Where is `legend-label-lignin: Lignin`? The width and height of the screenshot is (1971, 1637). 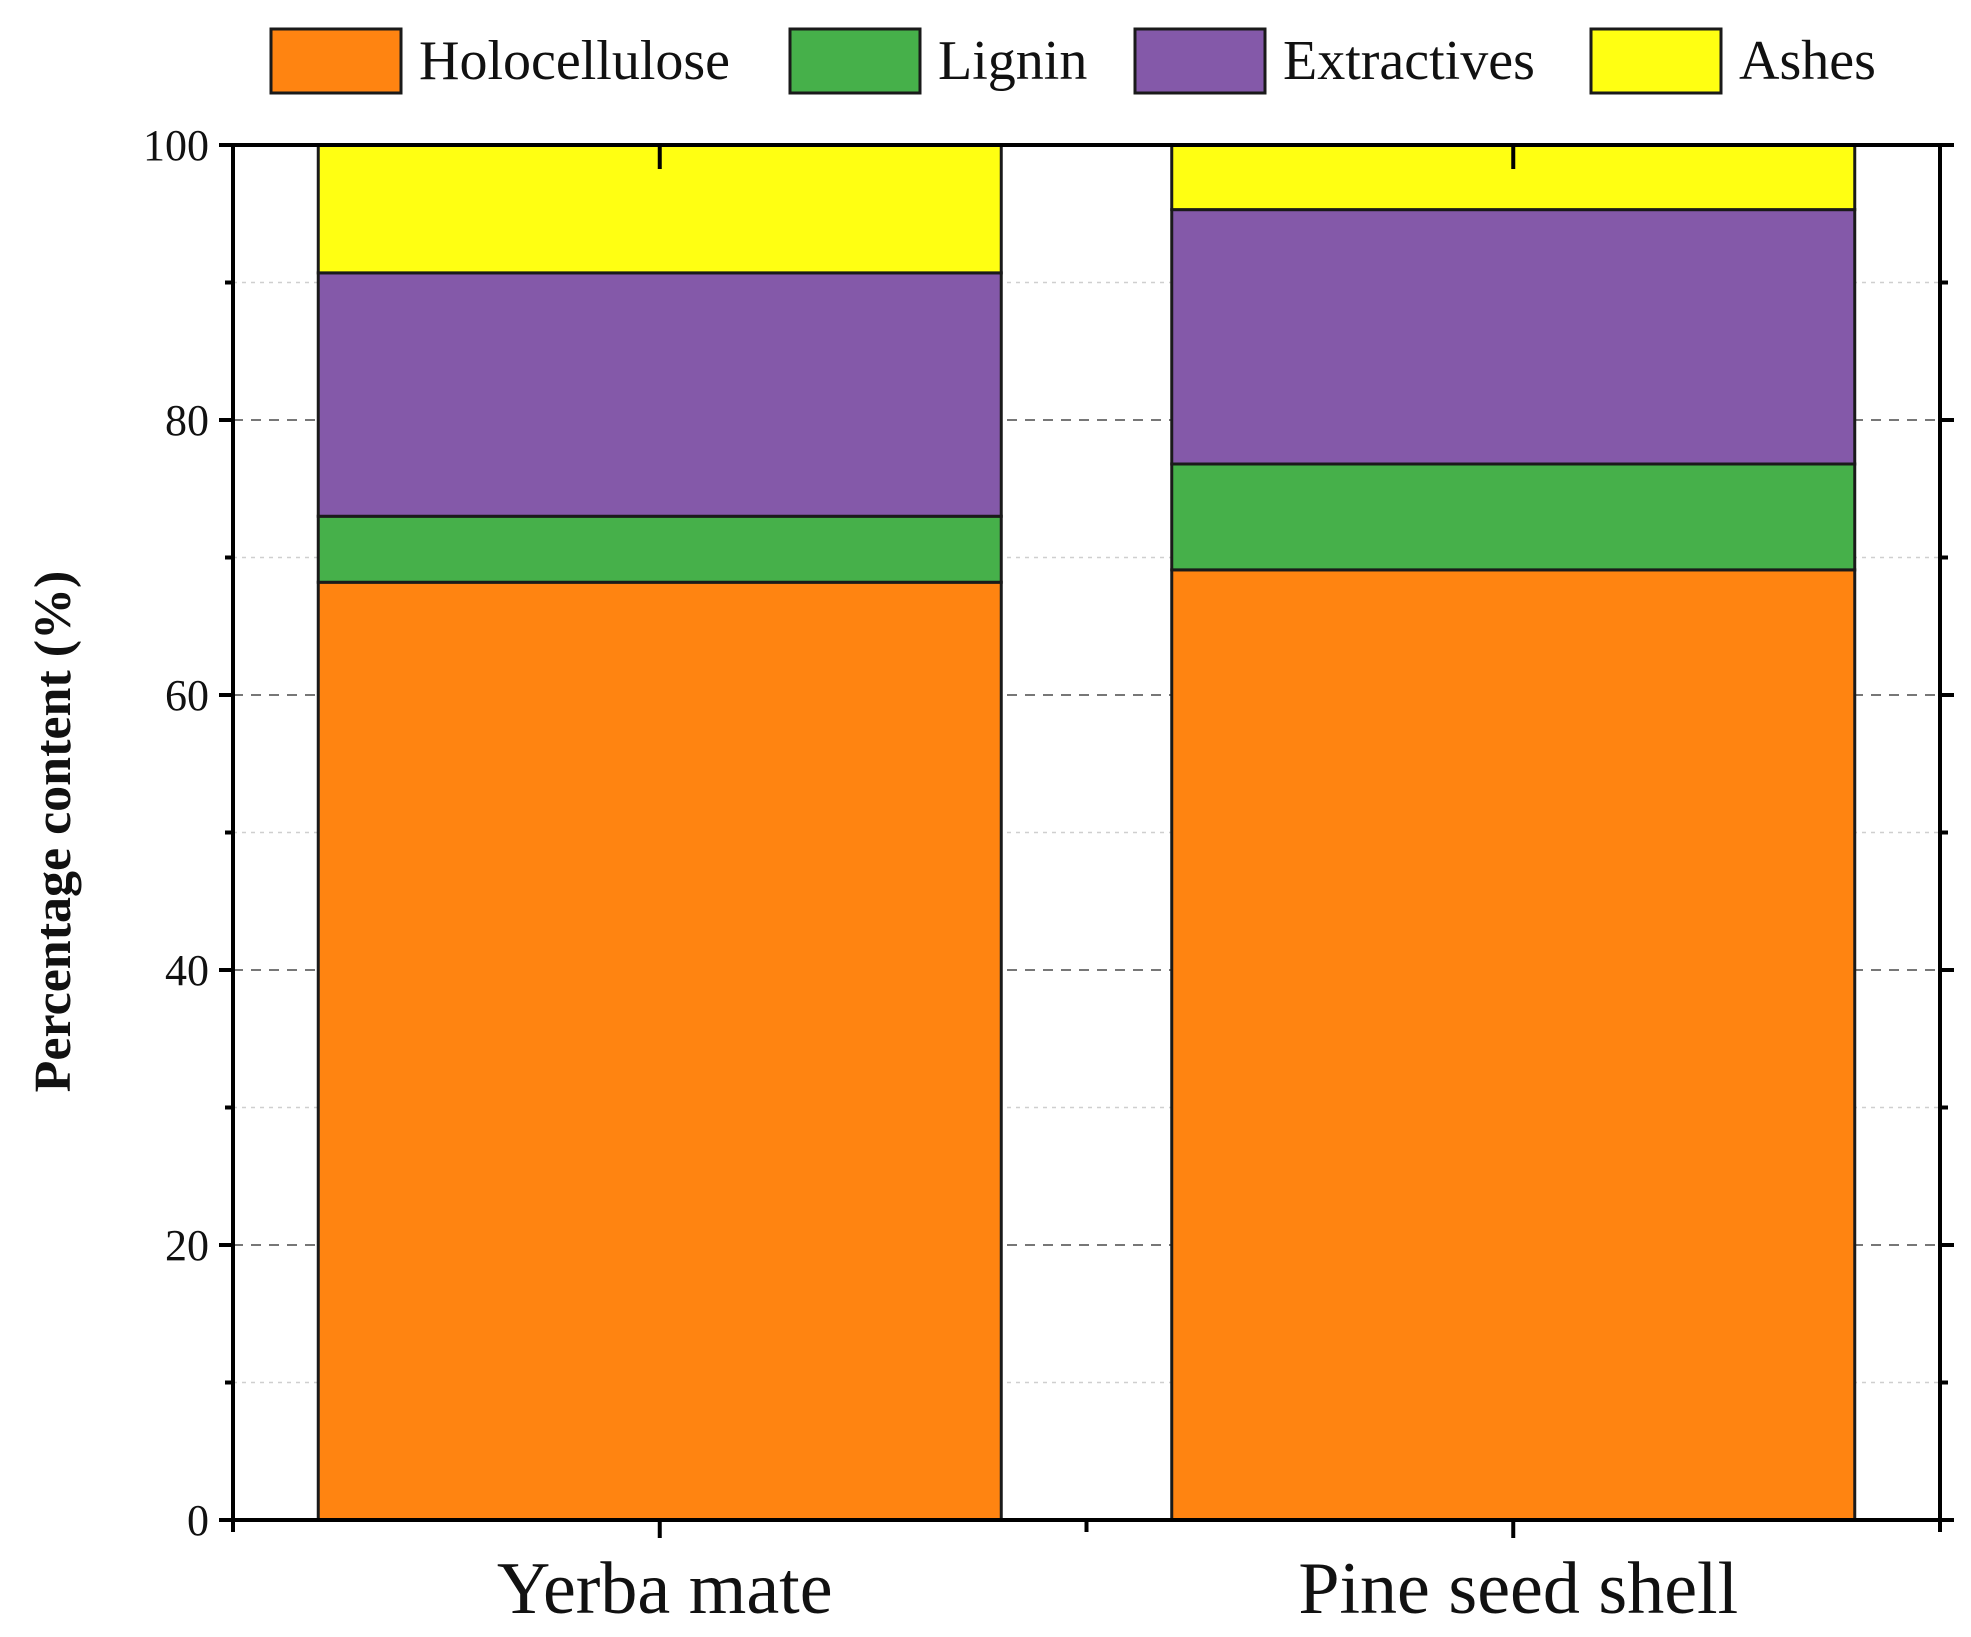
legend-label-lignin: Lignin is located at coordinates (1012, 61).